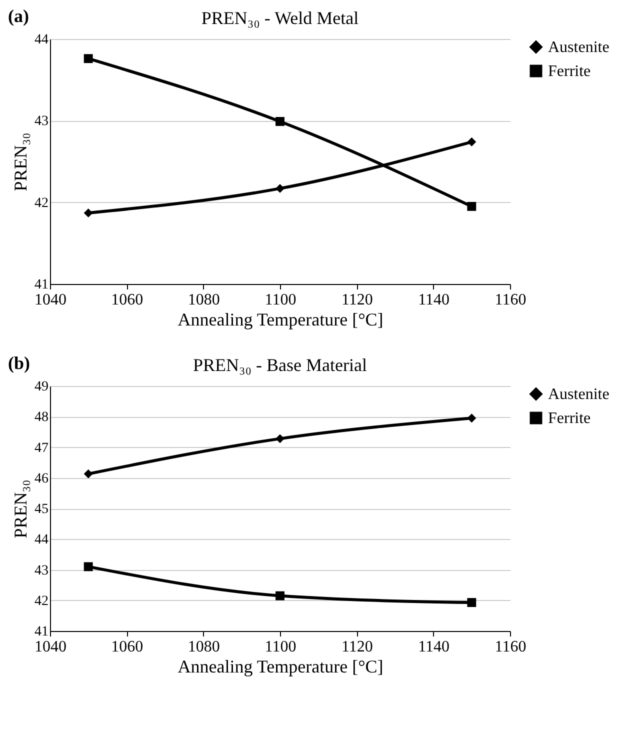 The width and height of the screenshot is (634, 739). What do you see at coordinates (280, 18) in the screenshot?
I see `chart-title: PREN₃₀ - Weld Metal` at bounding box center [280, 18].